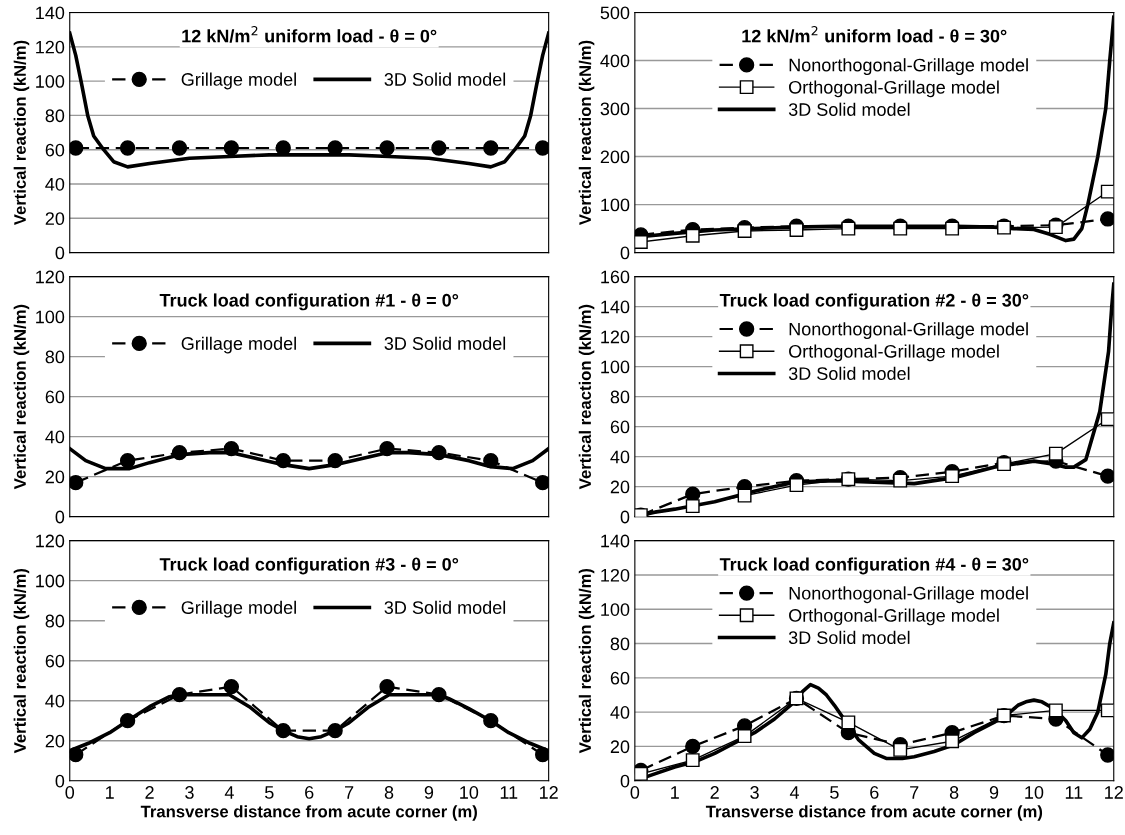  Describe the element at coordinates (309, 302) in the screenshot. I see `text: Truck load configuration #1 - θ = 0°` at that location.